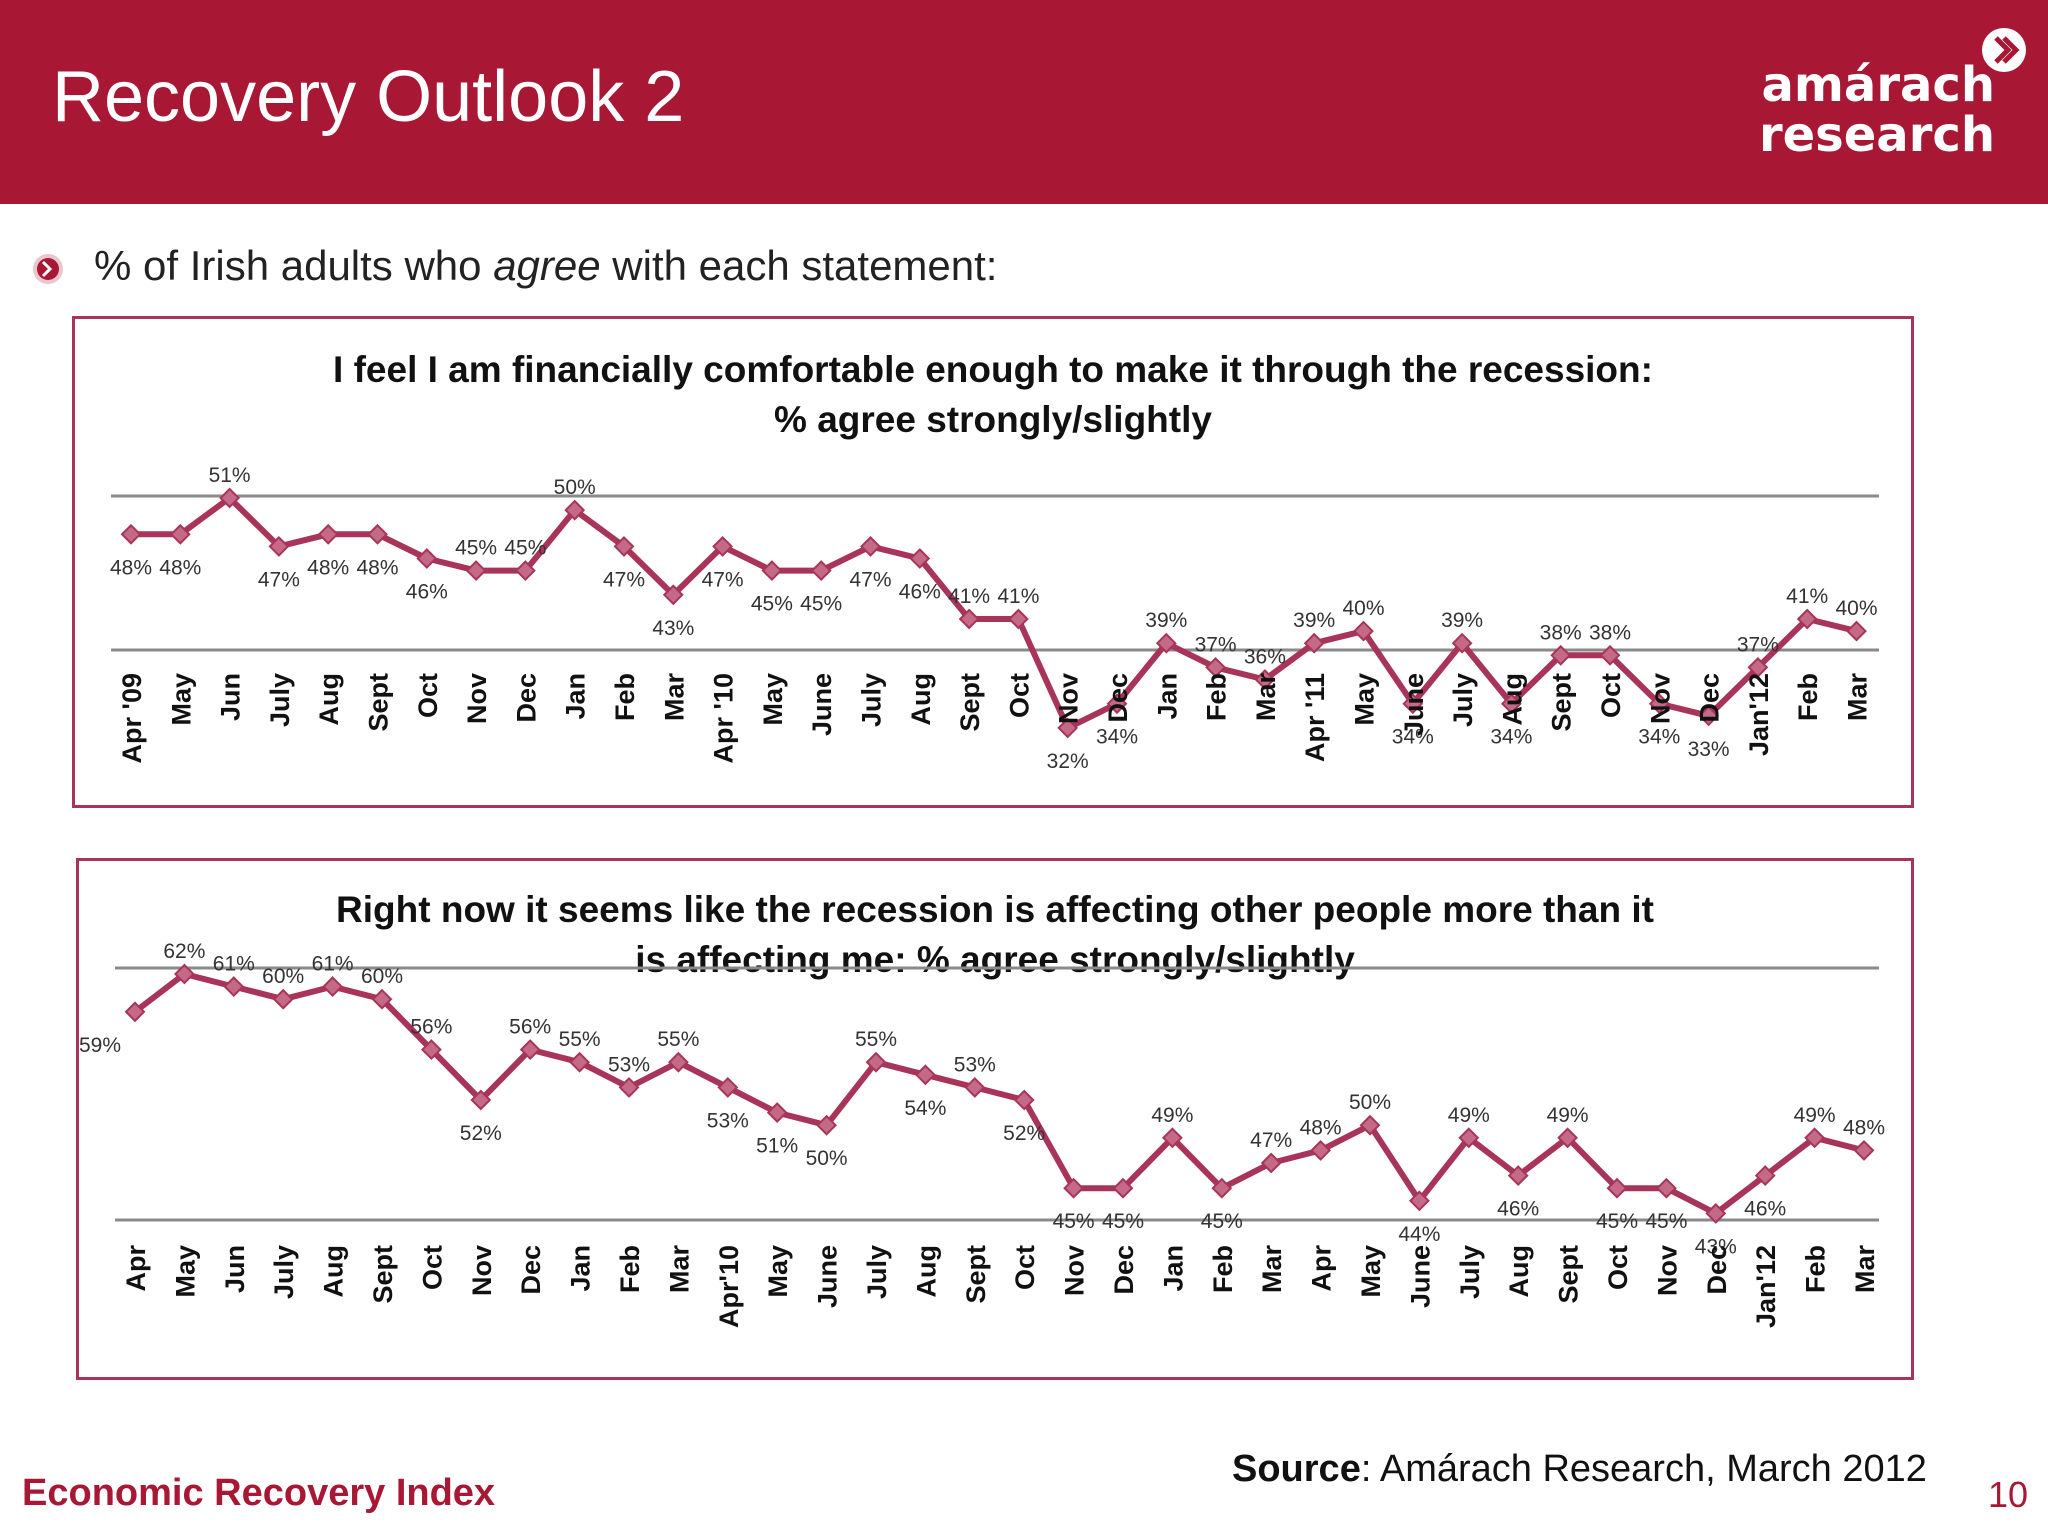 Image resolution: width=2048 pixels, height=1536 pixels. I want to click on chart2-data-label: 46%, so click(1518, 1209).